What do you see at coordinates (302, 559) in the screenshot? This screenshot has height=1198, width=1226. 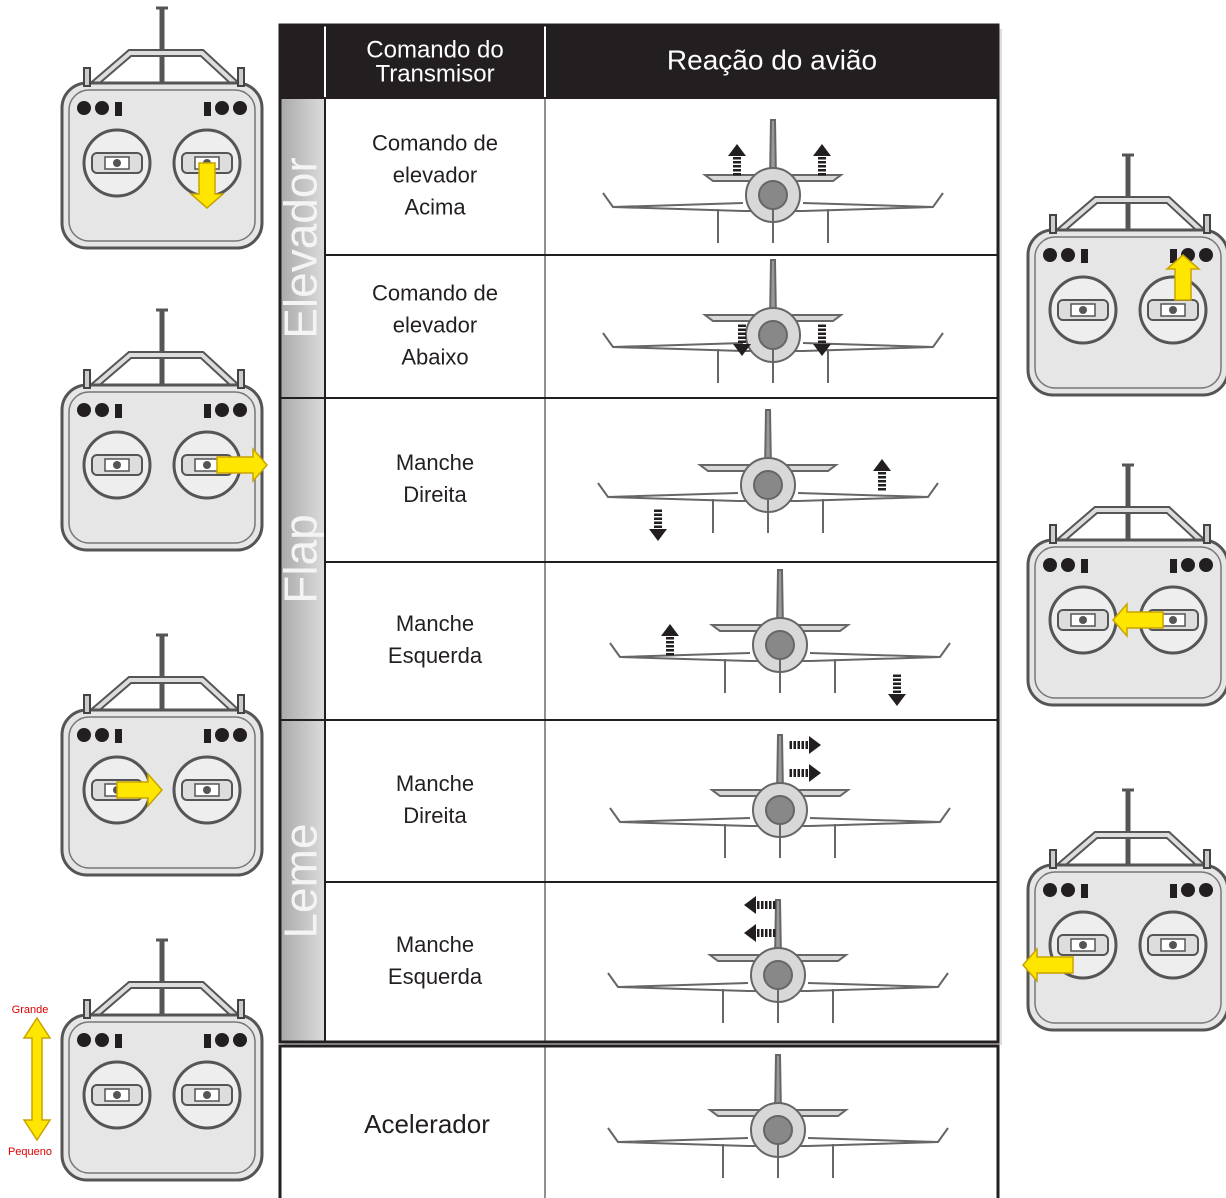 I see `group-cell` at bounding box center [302, 559].